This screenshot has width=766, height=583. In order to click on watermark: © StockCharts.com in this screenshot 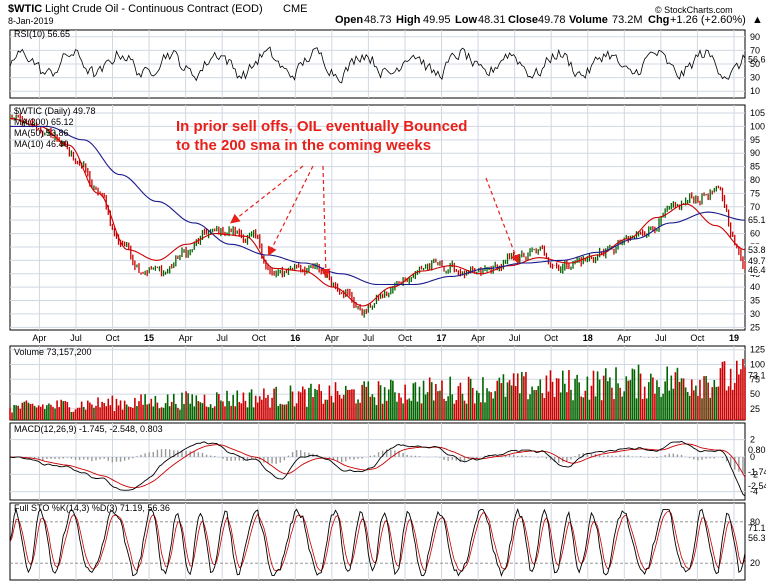, I will do `click(694, 10)`.